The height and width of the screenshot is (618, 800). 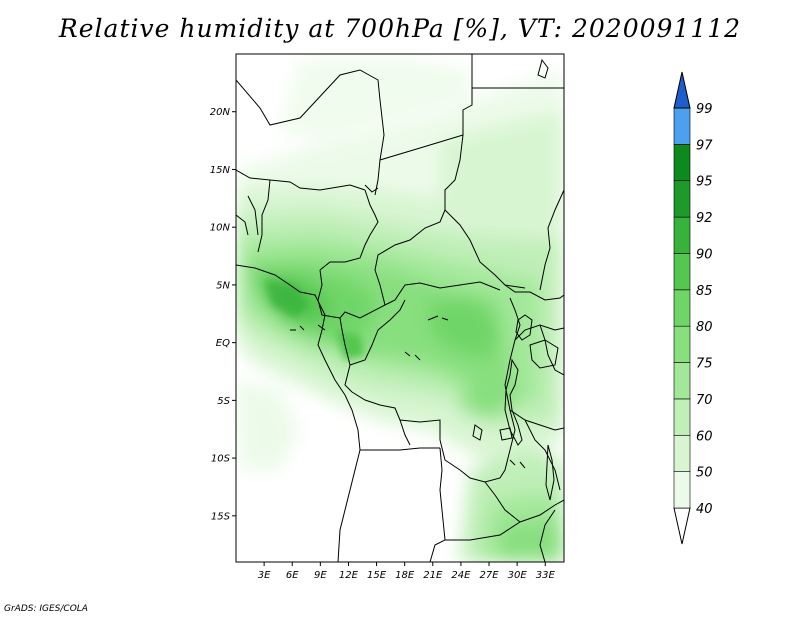 What do you see at coordinates (46, 609) in the screenshot?
I see `grads-credit: GrADS: IGES/COLA` at bounding box center [46, 609].